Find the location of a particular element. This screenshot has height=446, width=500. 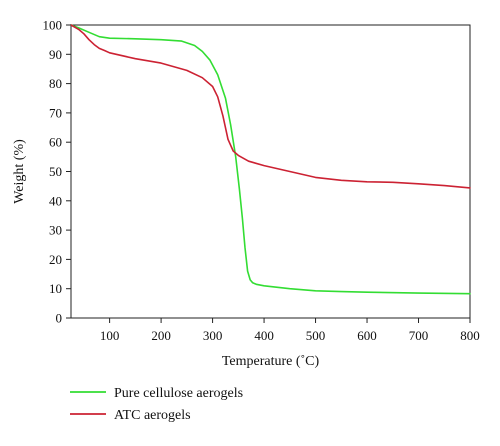

x-tick-label: 300 is located at coordinates (213, 335).